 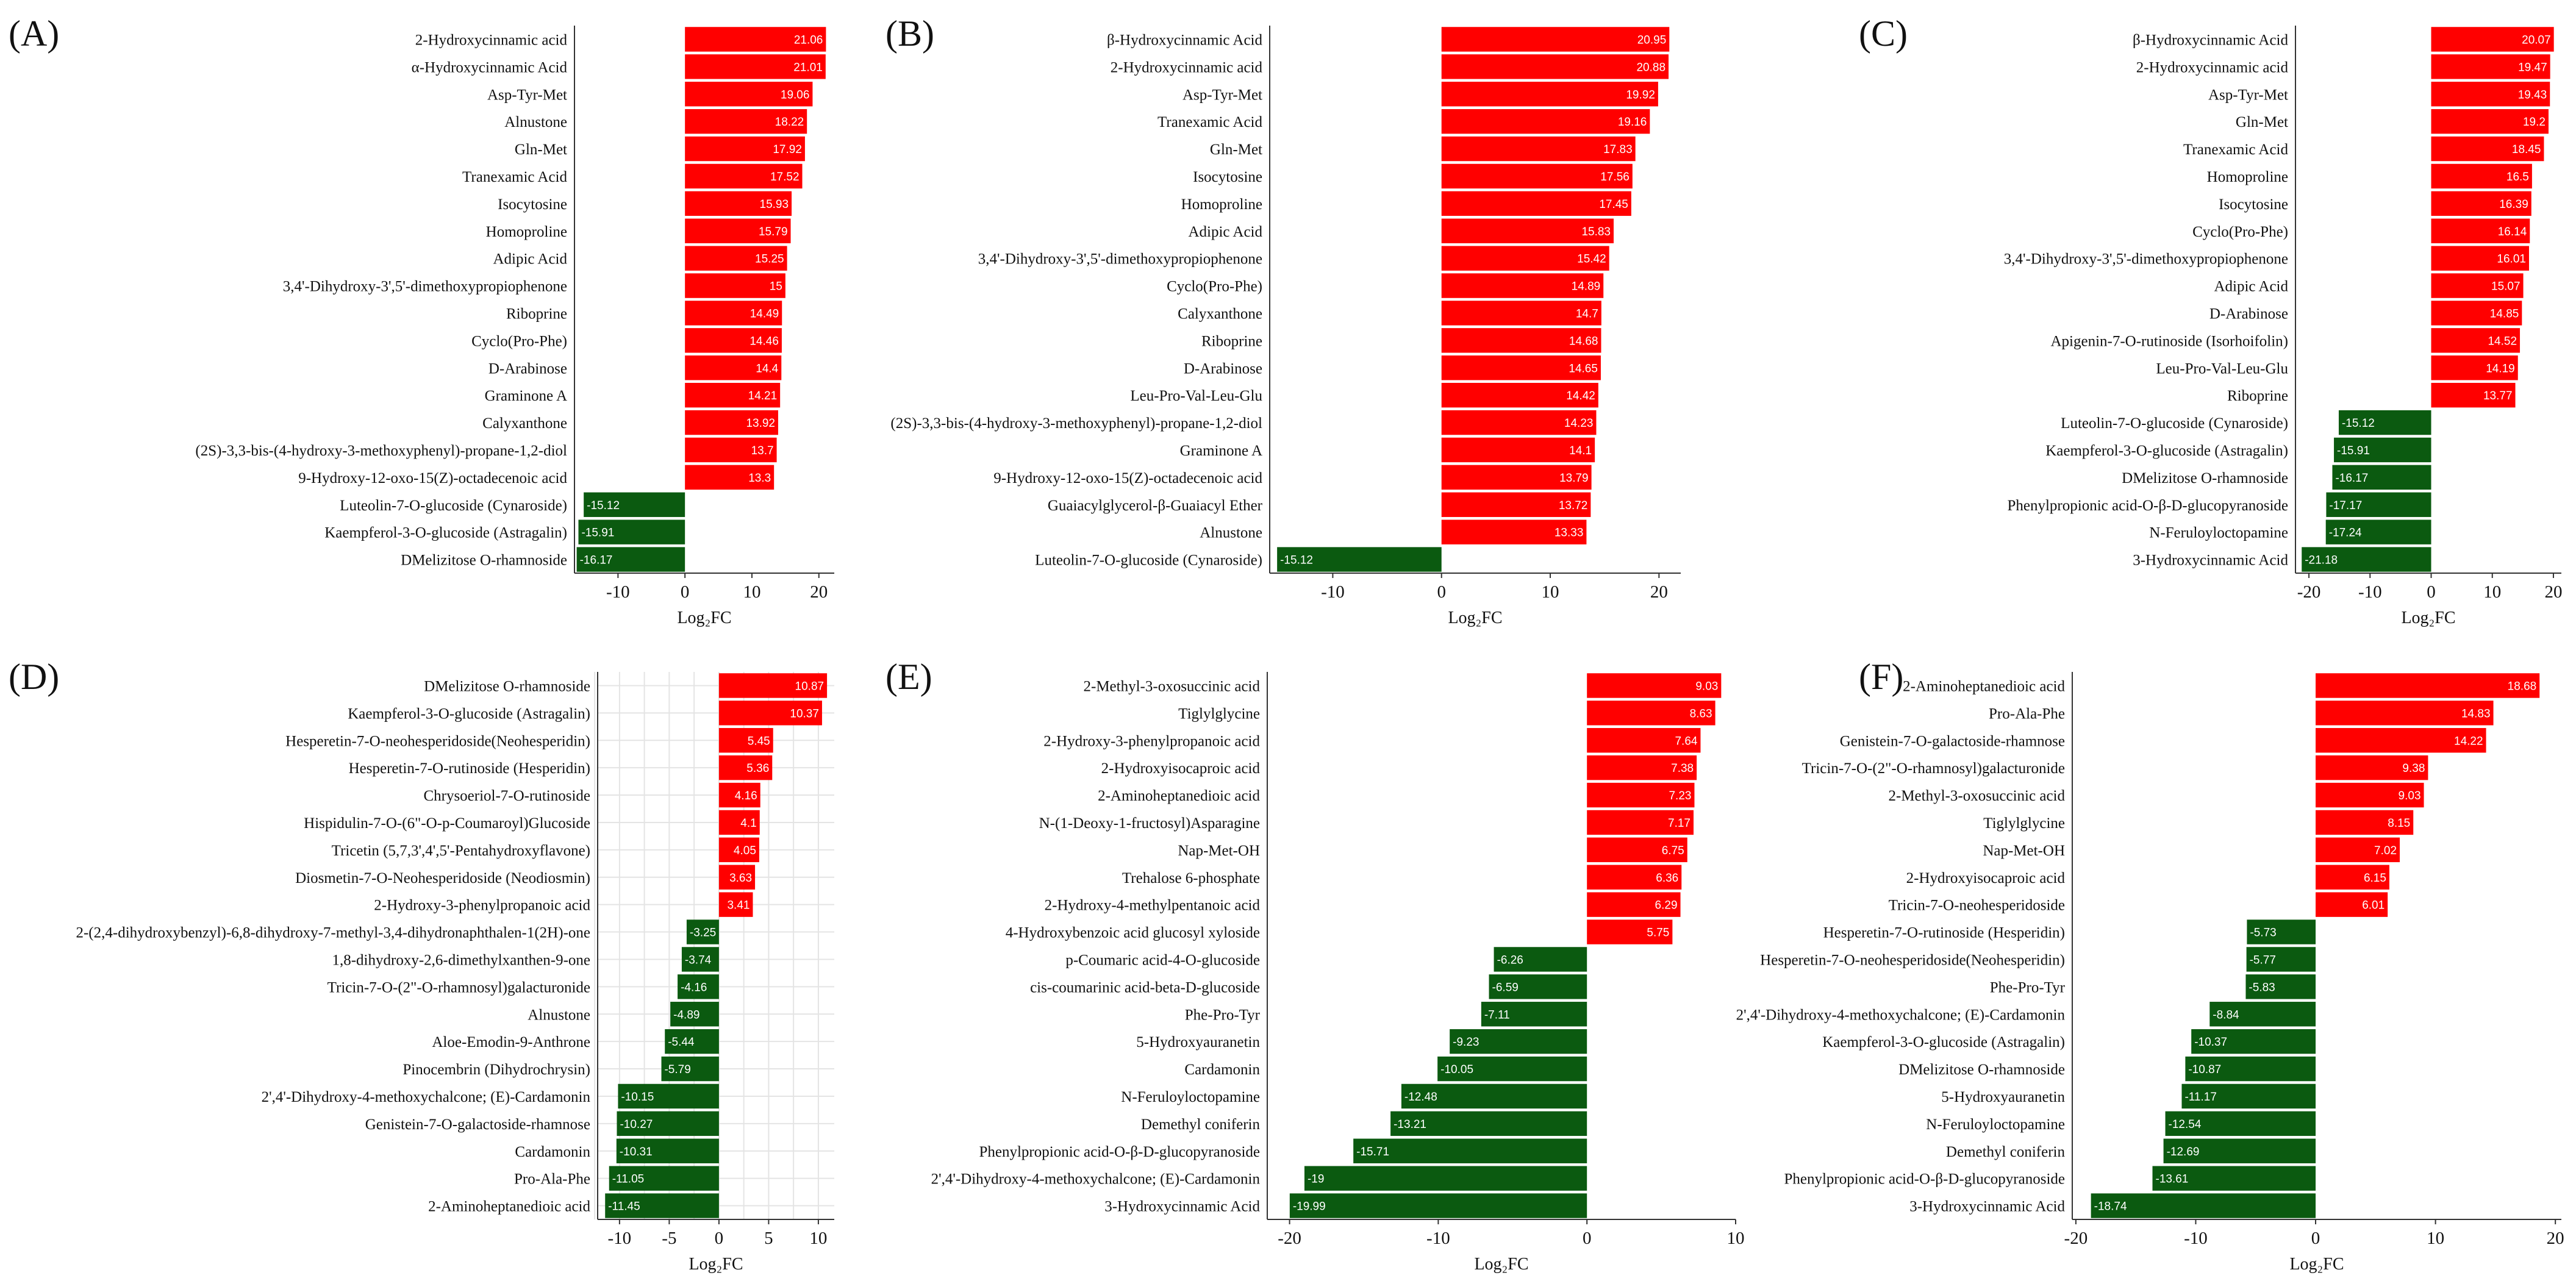 What do you see at coordinates (2204, 1069) in the screenshot?
I see `value-label: -10.87` at bounding box center [2204, 1069].